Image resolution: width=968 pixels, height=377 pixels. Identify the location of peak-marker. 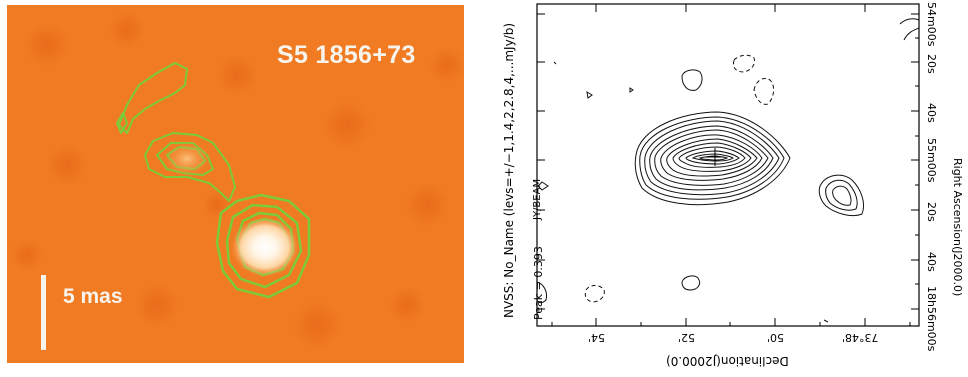
(715, 157).